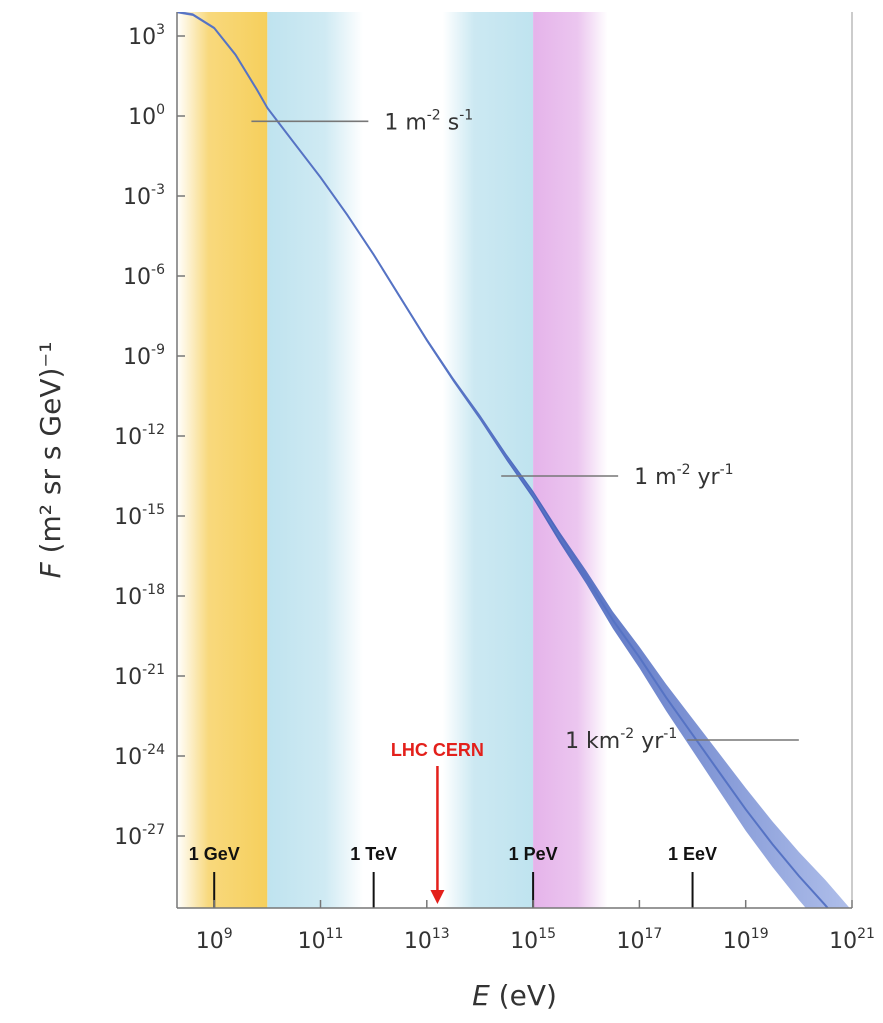 The width and height of the screenshot is (883, 1023). I want to click on y-tick-label: 10⁰, so click(146, 116).